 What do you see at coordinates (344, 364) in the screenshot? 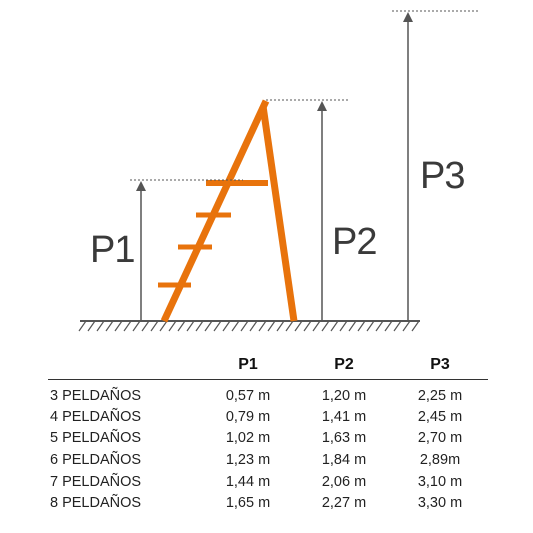
I see `header-p2: P2` at bounding box center [344, 364].